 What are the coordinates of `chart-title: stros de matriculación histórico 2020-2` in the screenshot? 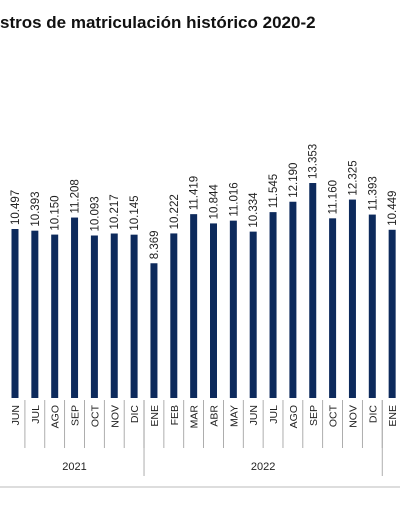 It's located at (158, 22).